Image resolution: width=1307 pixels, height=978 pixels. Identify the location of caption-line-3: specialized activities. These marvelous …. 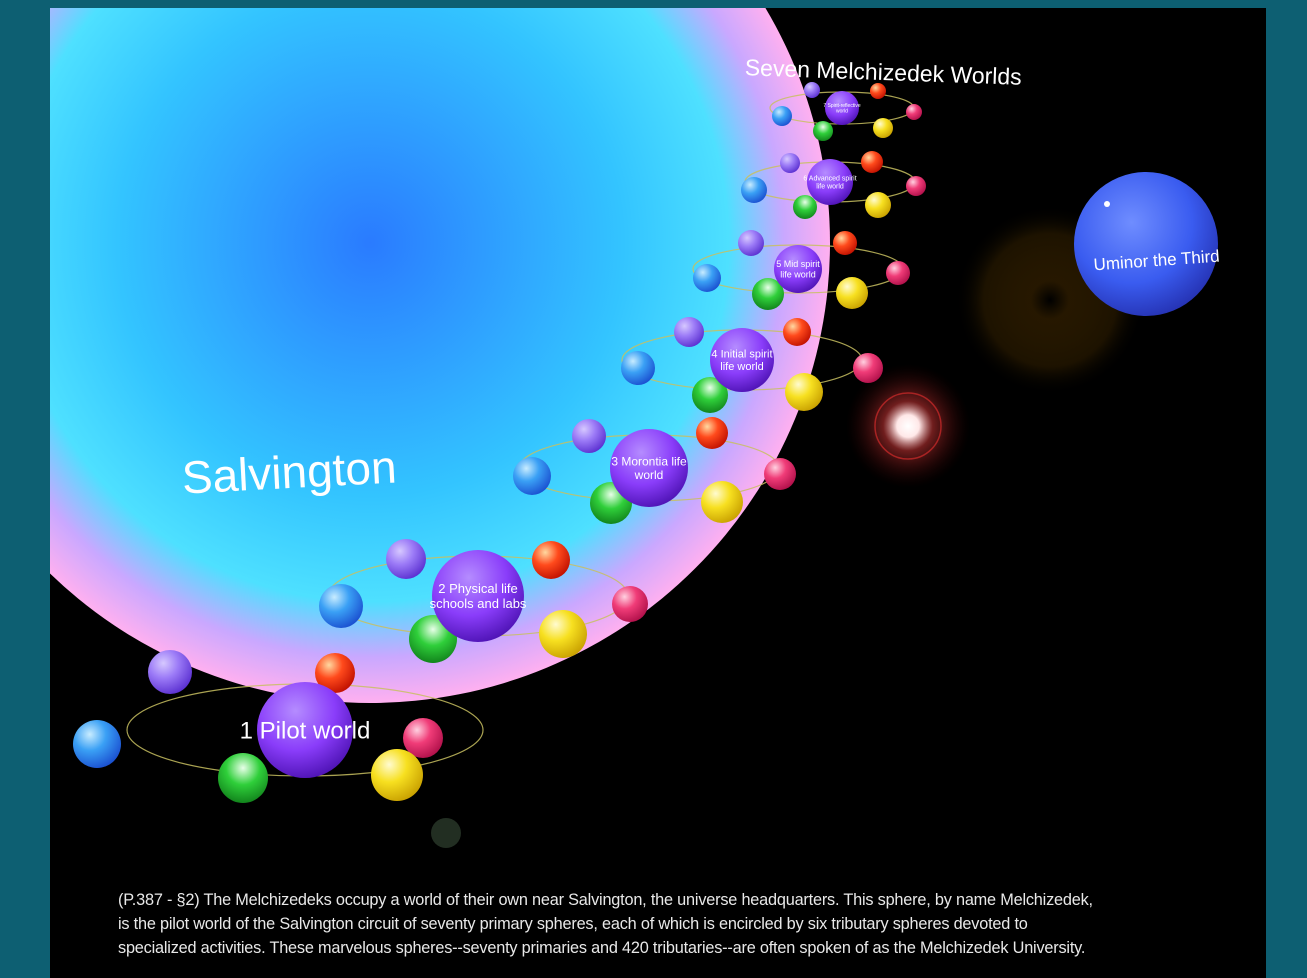
(602, 948).